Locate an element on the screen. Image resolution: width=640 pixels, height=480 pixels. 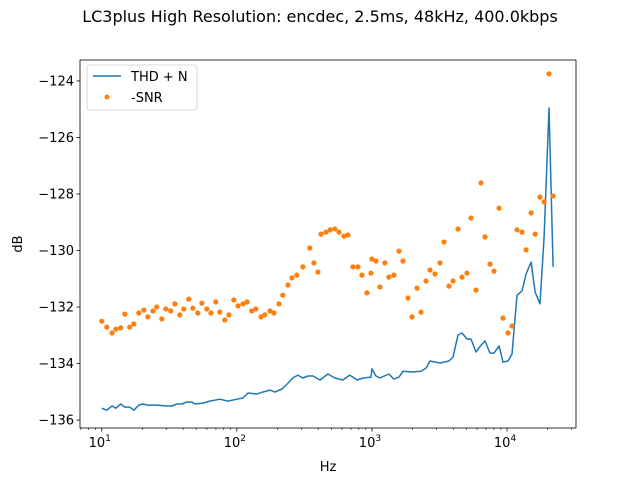
x-tick-label: 10² is located at coordinates (235, 442).